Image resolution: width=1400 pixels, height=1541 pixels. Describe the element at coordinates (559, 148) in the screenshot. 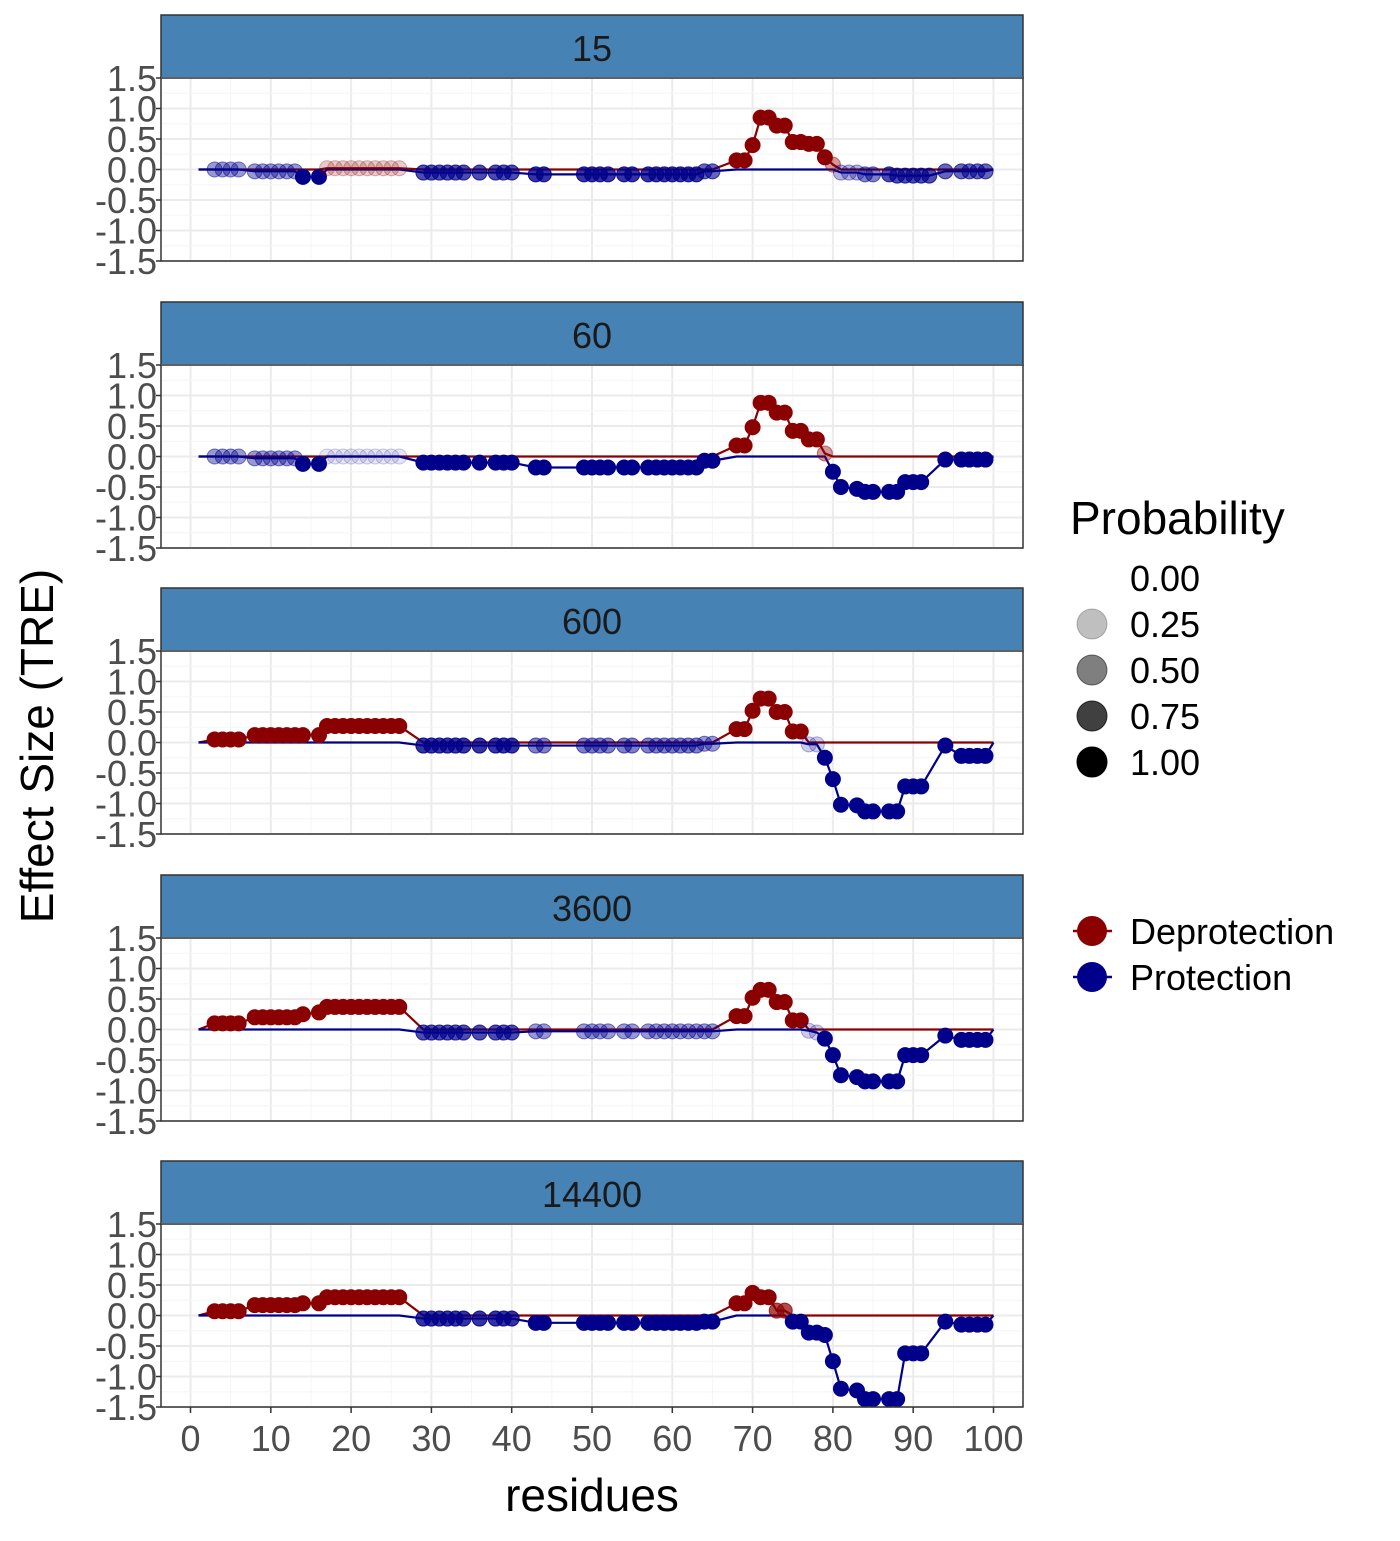

I see `panel-15: 15 1.51.00.50.0-0.5-1.0-1.5` at that location.